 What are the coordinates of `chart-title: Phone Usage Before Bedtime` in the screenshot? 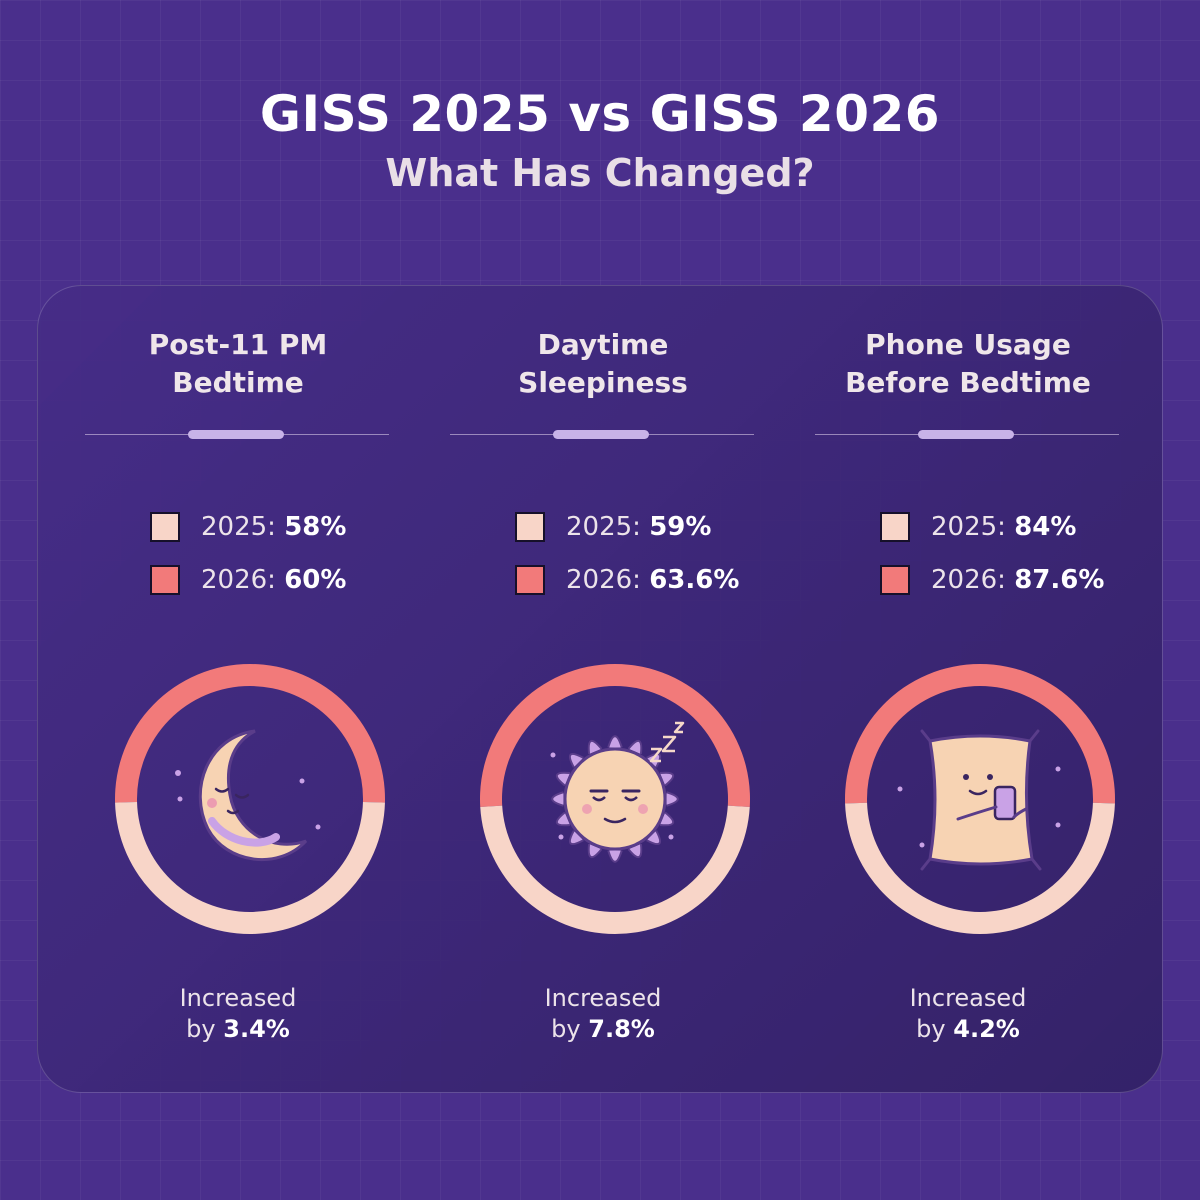 It's located at (968, 364).